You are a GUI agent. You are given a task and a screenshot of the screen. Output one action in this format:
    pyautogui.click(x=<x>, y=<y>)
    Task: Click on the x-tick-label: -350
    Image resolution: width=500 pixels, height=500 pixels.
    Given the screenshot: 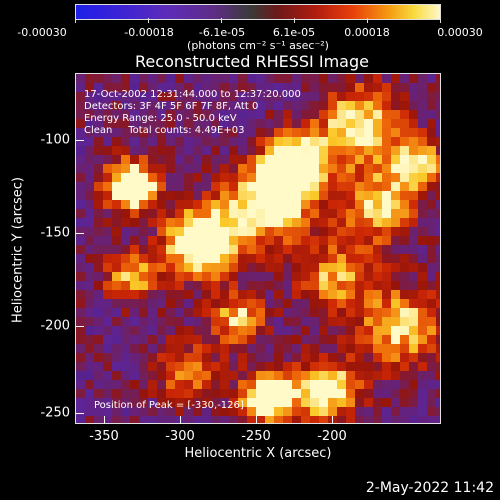 What is the action you would take?
    pyautogui.click(x=104, y=436)
    